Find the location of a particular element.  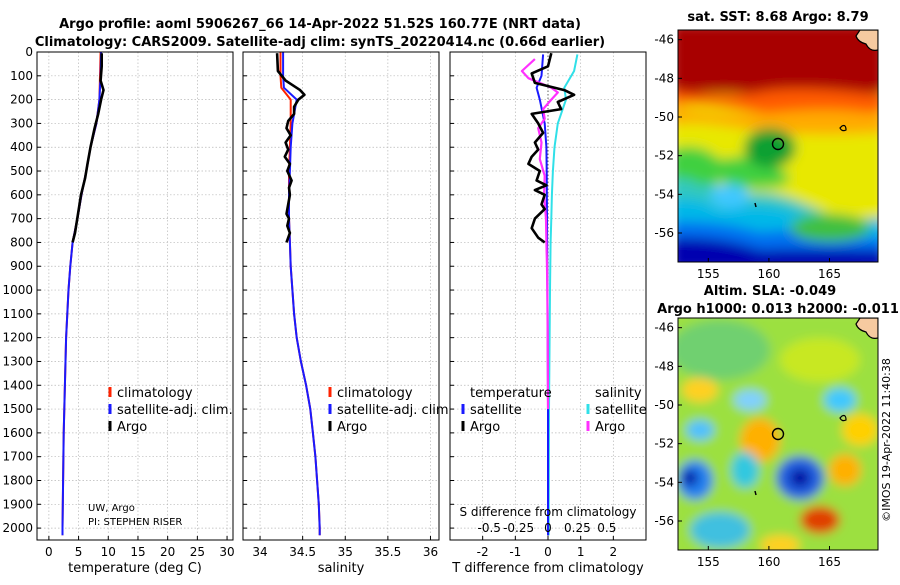

salinity-xtick-label: 34 is located at coordinates (259, 552).